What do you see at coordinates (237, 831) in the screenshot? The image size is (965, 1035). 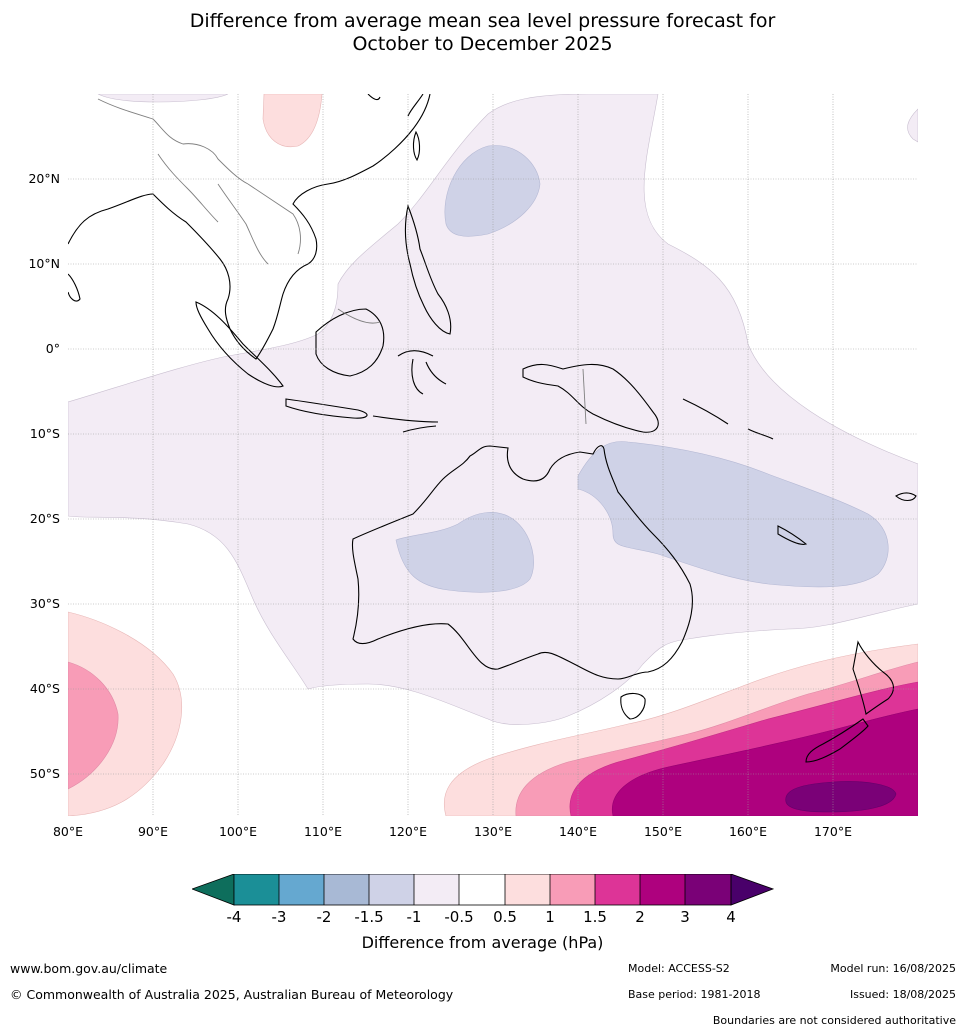 I see `lon-label-100e: 100°E` at bounding box center [237, 831].